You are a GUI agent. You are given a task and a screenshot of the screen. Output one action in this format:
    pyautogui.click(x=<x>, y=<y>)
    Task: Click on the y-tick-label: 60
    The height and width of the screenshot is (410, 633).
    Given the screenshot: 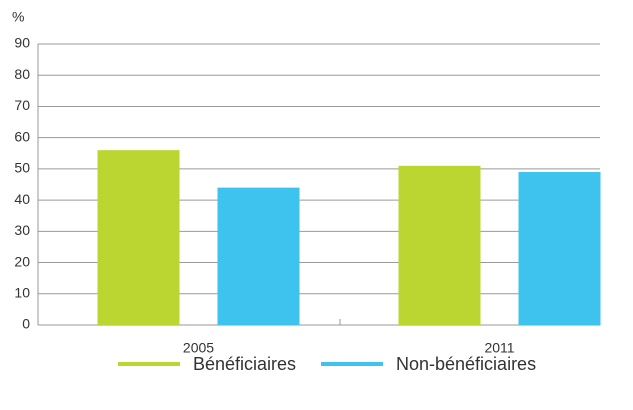 What is the action you would take?
    pyautogui.click(x=22, y=136)
    